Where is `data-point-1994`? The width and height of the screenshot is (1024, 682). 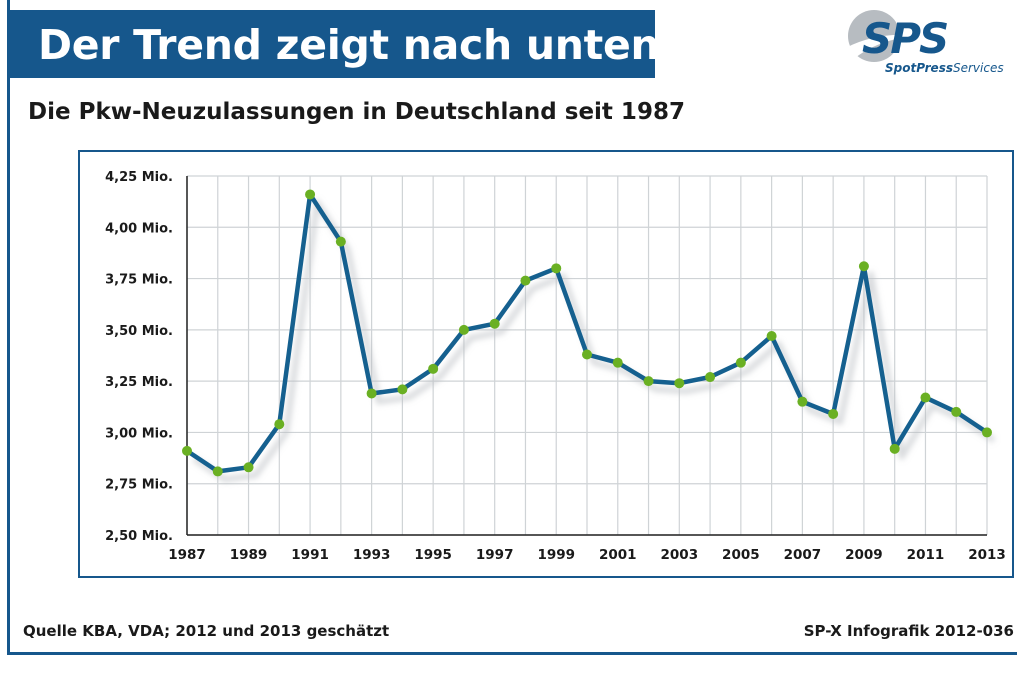
data-point-1994 is located at coordinates (402, 389).